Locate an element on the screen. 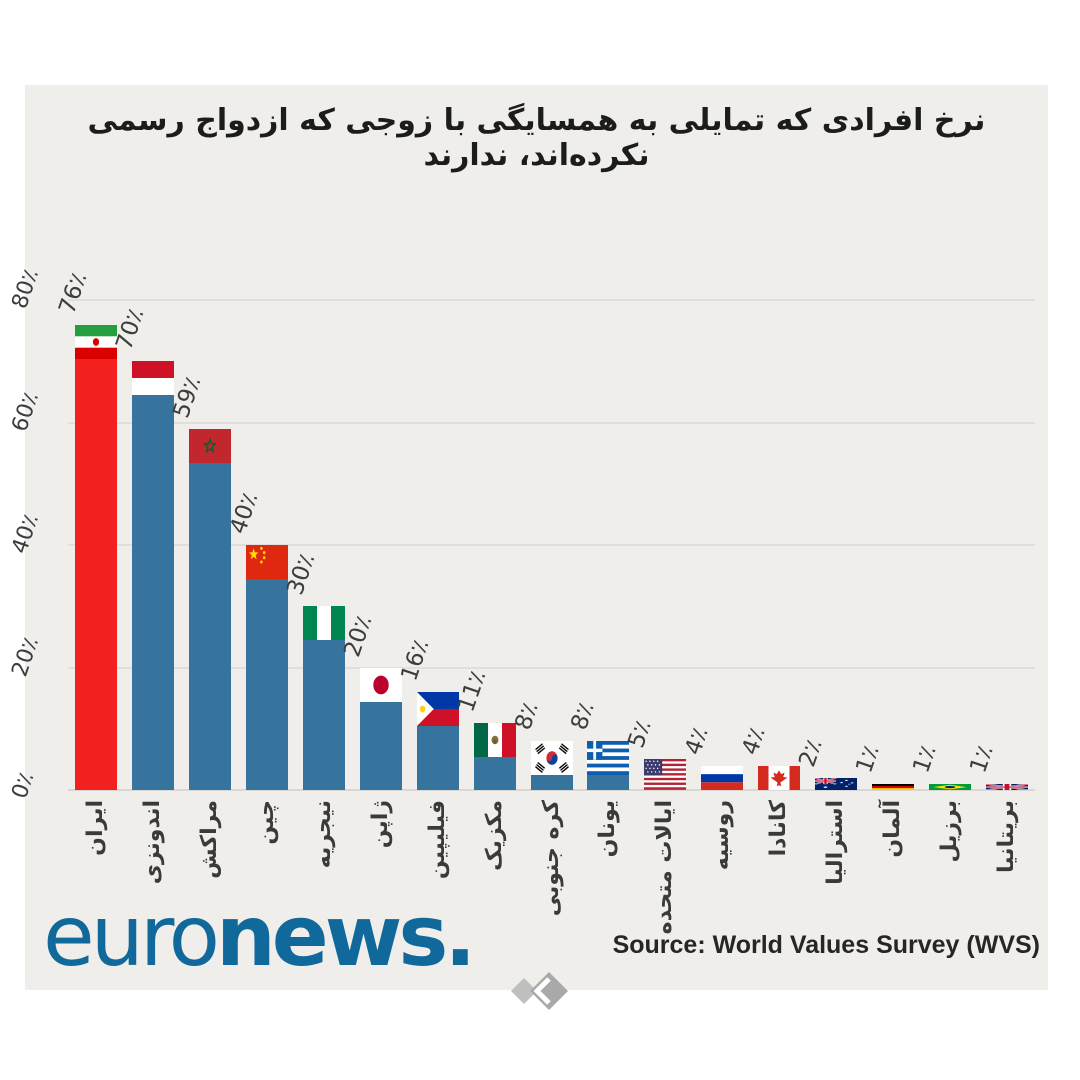  bar-australia is located at coordinates (835, 783).